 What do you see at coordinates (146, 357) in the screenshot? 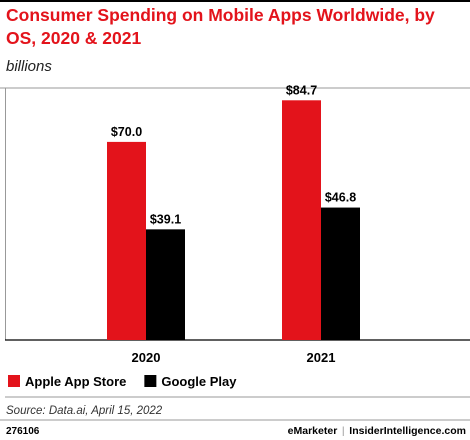
I see `x-tick-label: 2020` at bounding box center [146, 357].